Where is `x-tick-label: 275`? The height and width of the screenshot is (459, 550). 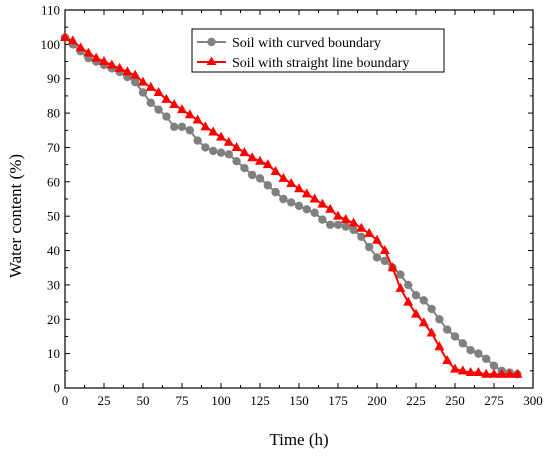
x-tick-label: 275 is located at coordinates (494, 400).